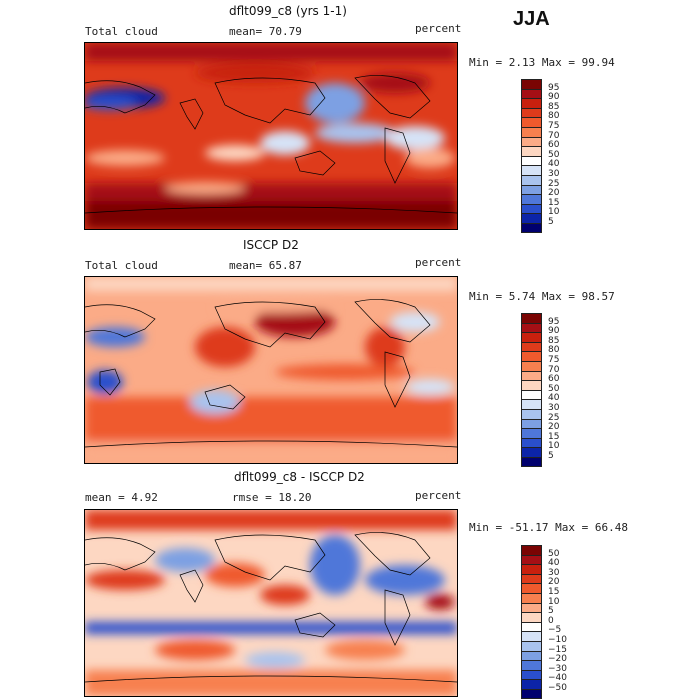 The width and height of the screenshot is (700, 700). What do you see at coordinates (265, 31) in the screenshot?
I see `panel-1-mean-label: mean= 70.79` at bounding box center [265, 31].